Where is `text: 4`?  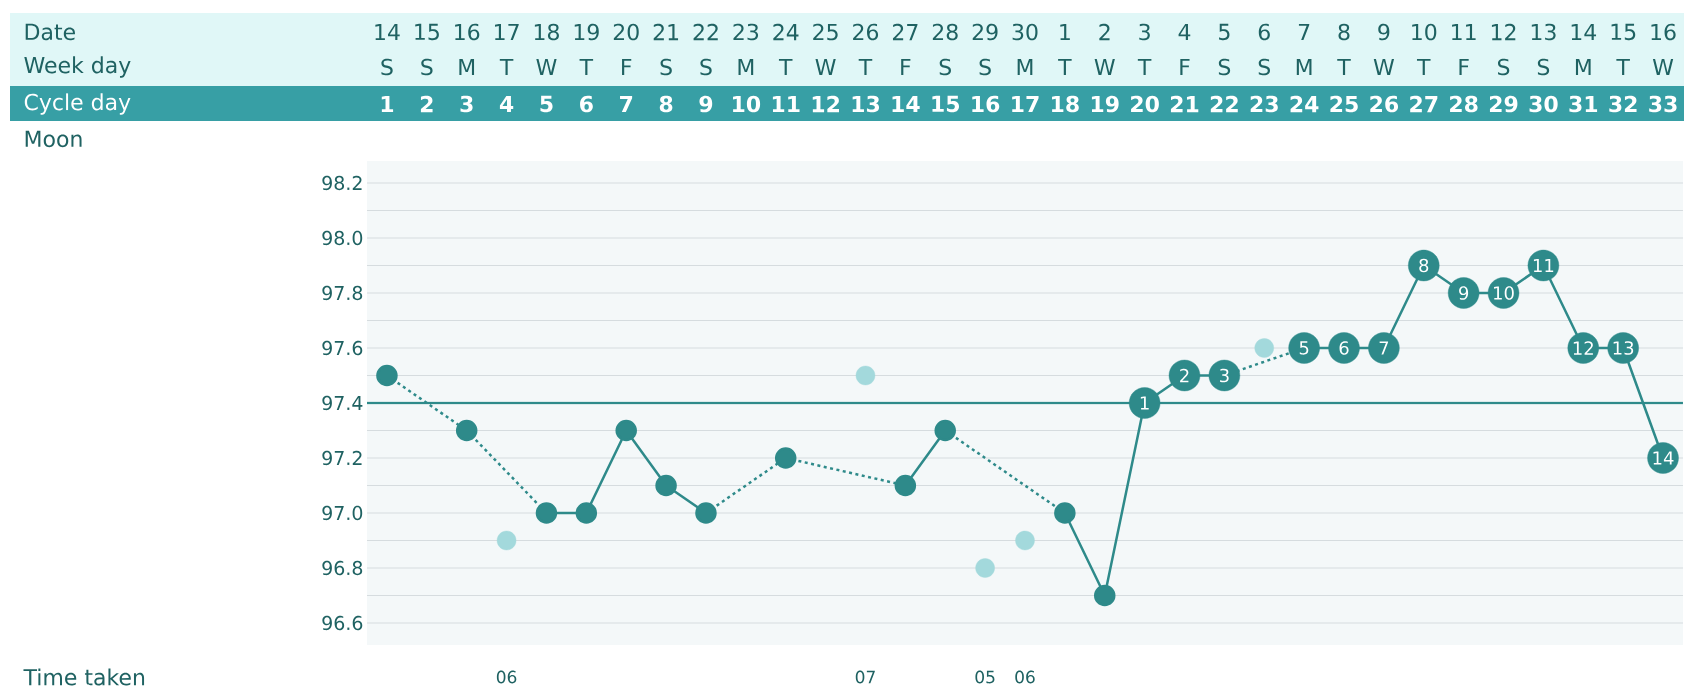
text: 4 is located at coordinates (1184, 32).